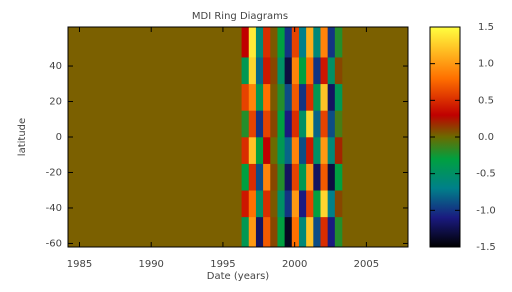 The width and height of the screenshot is (512, 292). I want to click on y-tick-label: -60, so click(54, 243).